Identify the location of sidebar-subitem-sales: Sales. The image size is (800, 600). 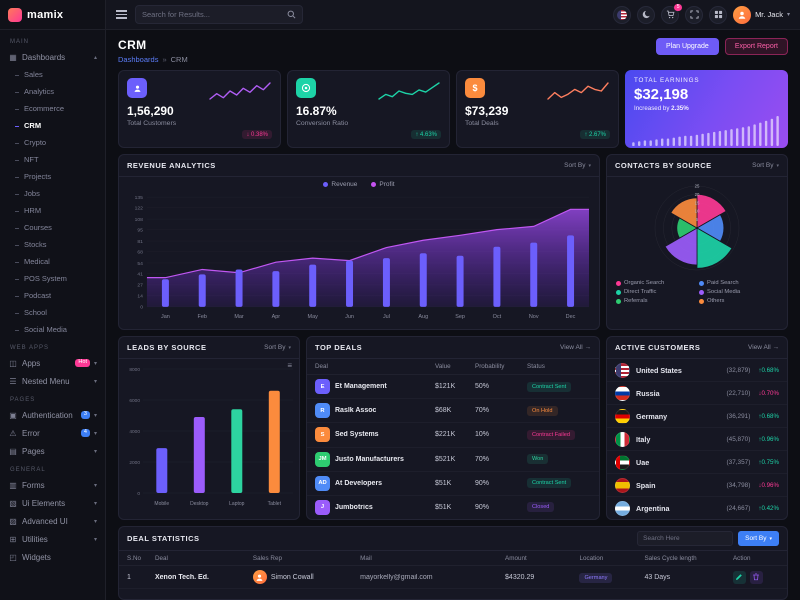
(52, 74).